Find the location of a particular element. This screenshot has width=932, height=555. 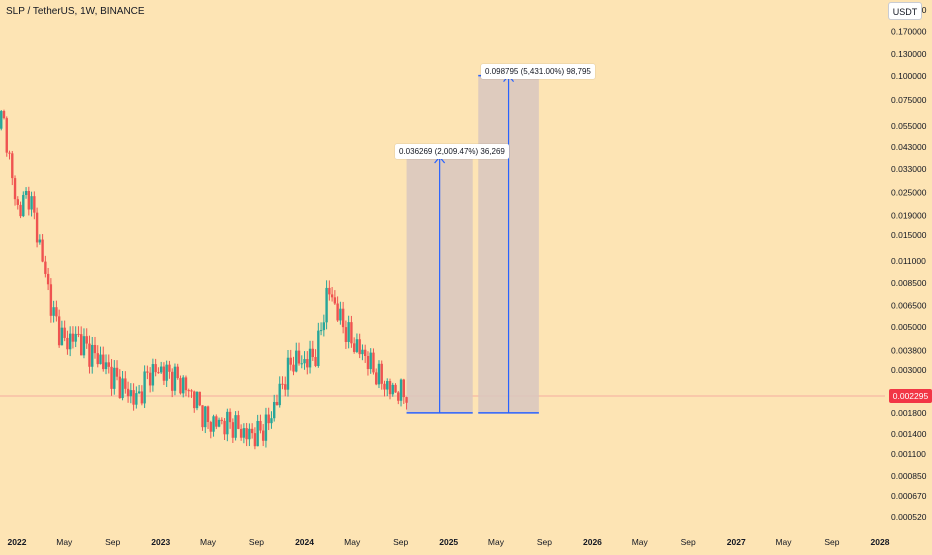

time-tick-label: 2025 is located at coordinates (448, 542).